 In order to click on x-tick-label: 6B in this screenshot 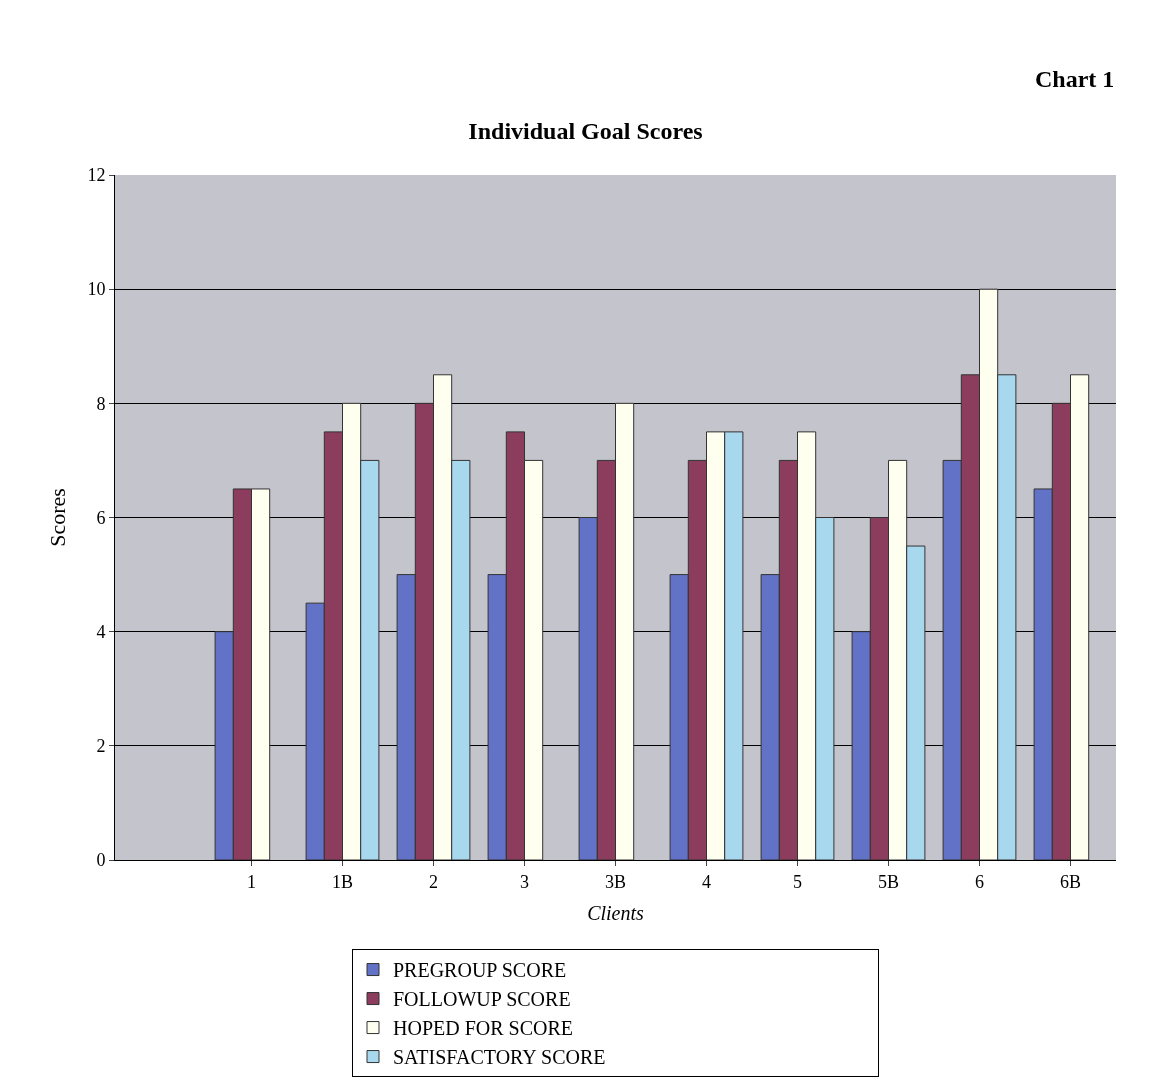, I will do `click(1070, 881)`.